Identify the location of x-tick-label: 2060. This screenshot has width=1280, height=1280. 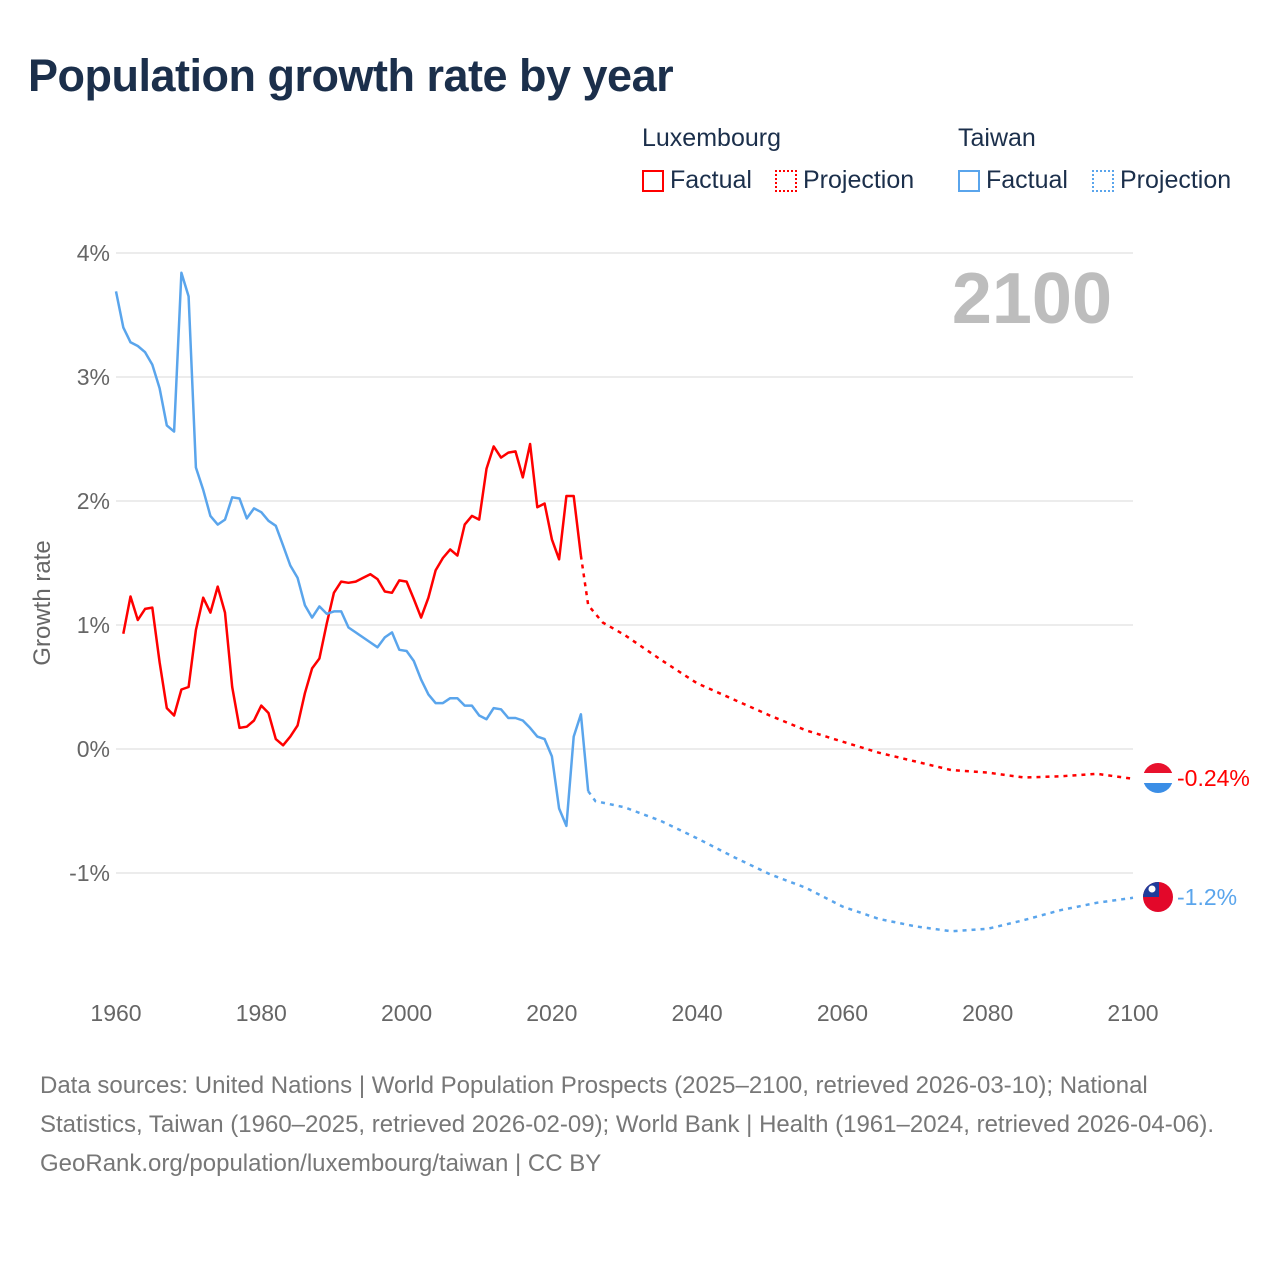
(842, 1013).